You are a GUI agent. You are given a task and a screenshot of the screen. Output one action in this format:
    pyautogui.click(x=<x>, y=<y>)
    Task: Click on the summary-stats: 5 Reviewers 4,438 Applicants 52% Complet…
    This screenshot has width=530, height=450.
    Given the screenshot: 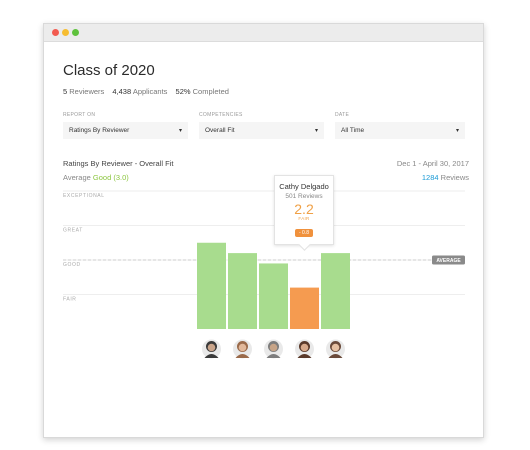 What is the action you would take?
    pyautogui.click(x=146, y=91)
    